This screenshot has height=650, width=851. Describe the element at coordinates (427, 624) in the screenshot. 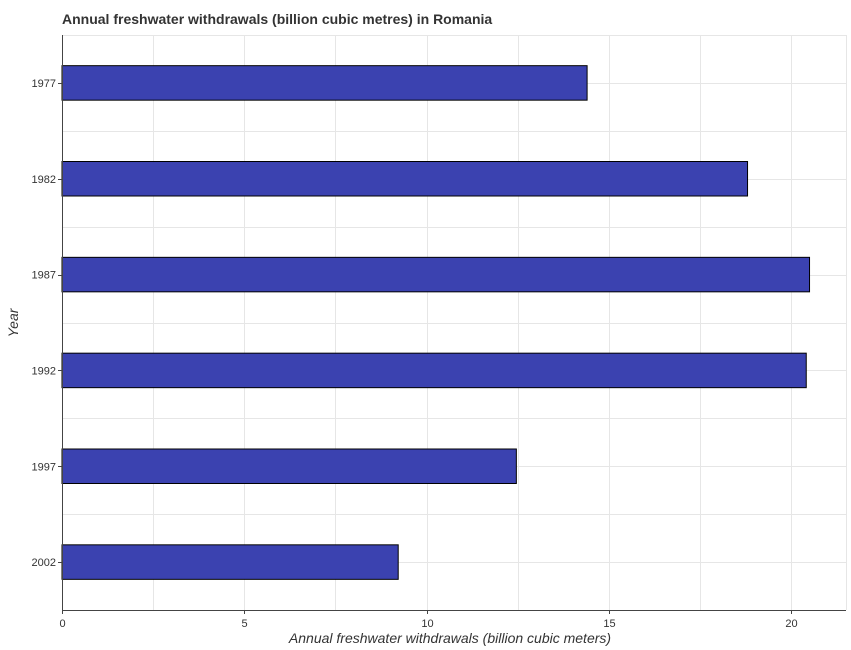

I see `x-tick-label: 10` at that location.